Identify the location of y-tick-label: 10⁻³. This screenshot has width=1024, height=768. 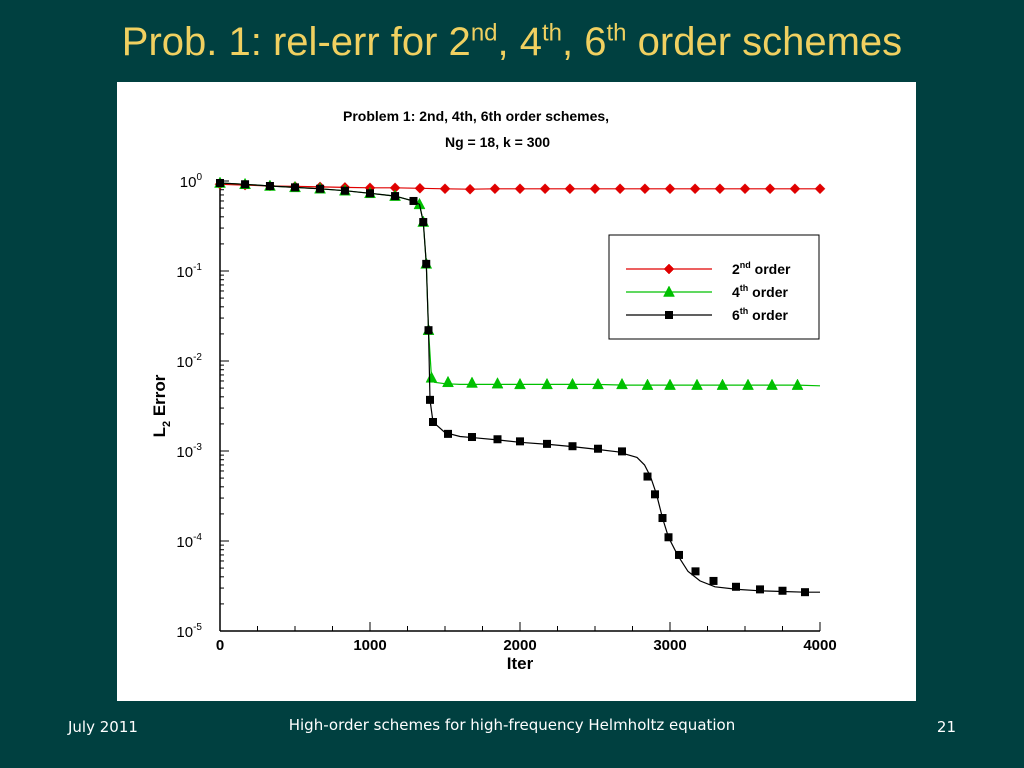
(189, 451).